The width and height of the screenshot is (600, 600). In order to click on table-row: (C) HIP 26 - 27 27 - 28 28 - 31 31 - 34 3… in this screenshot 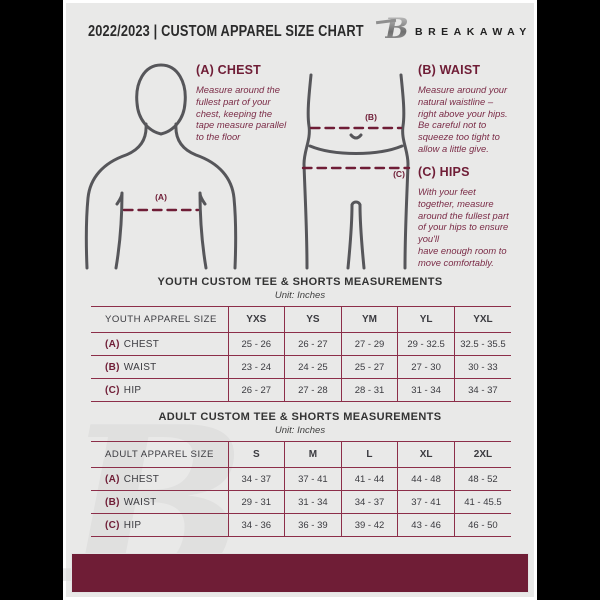, I will do `click(301, 390)`.